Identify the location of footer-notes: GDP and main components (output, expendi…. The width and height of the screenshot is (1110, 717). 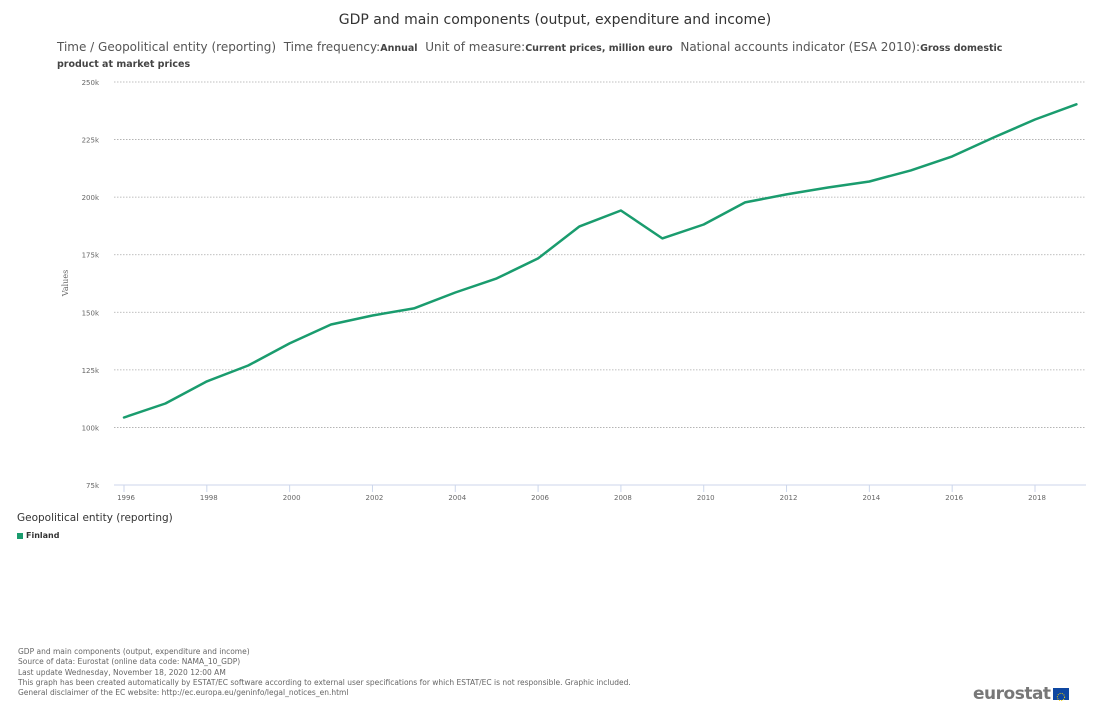
(324, 672).